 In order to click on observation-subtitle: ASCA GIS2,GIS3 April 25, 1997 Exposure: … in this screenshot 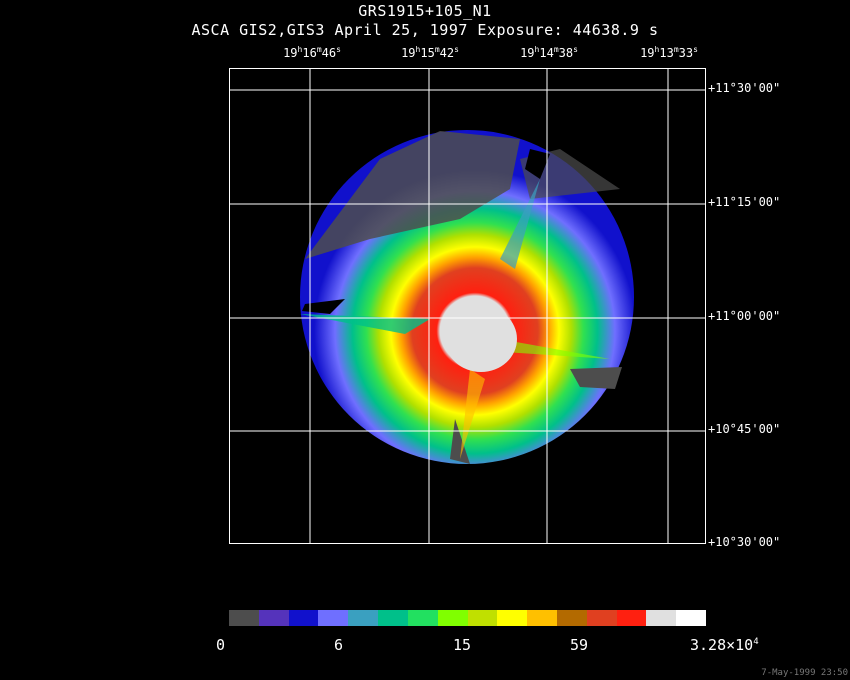, I will do `click(425, 30)`.